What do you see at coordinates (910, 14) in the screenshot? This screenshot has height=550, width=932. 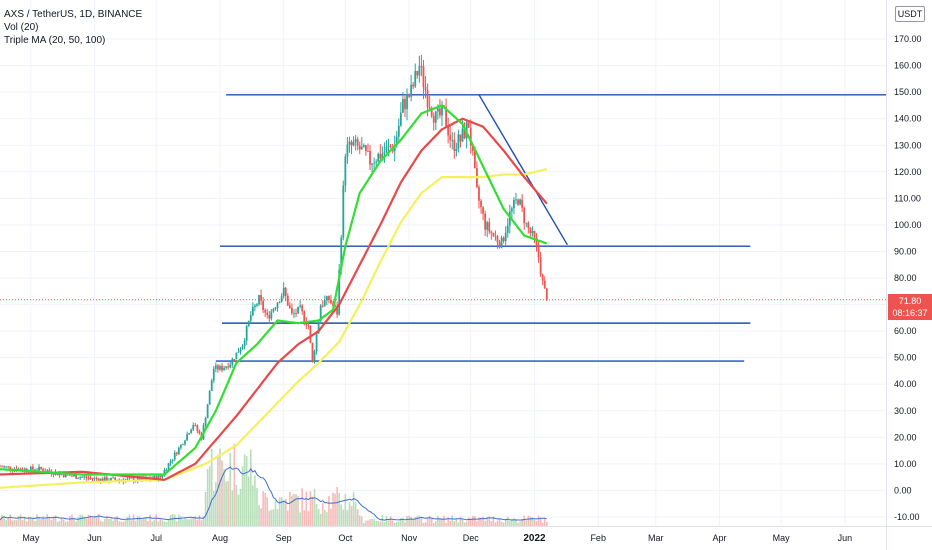 I see `currency-button: USDT` at bounding box center [910, 14].